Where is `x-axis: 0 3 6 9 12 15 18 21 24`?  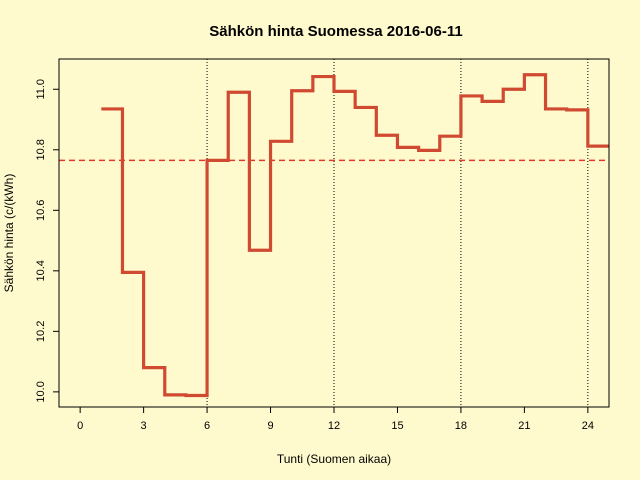 x-axis: 0 3 6 9 12 15 18 21 24 is located at coordinates (335, 419).